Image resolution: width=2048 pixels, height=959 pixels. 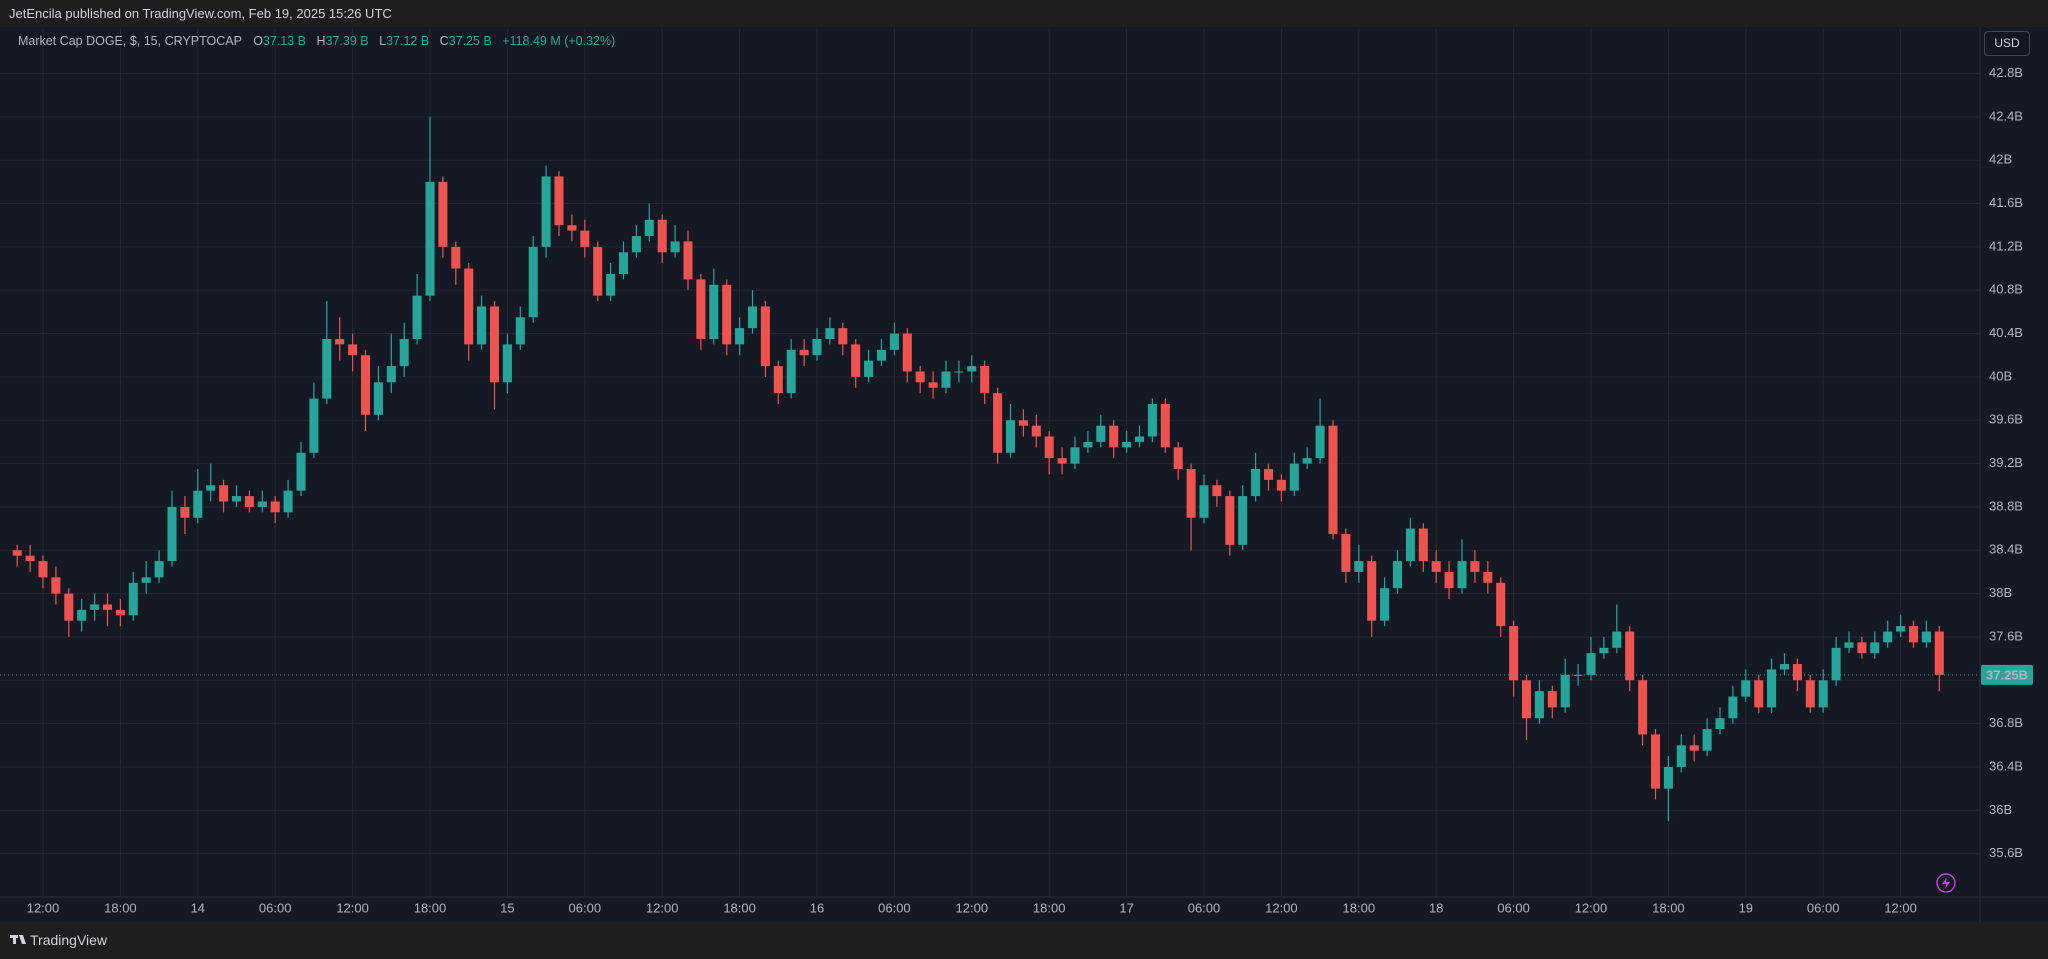 I want to click on y-tick-label: 37.6B, so click(x=2006, y=635).